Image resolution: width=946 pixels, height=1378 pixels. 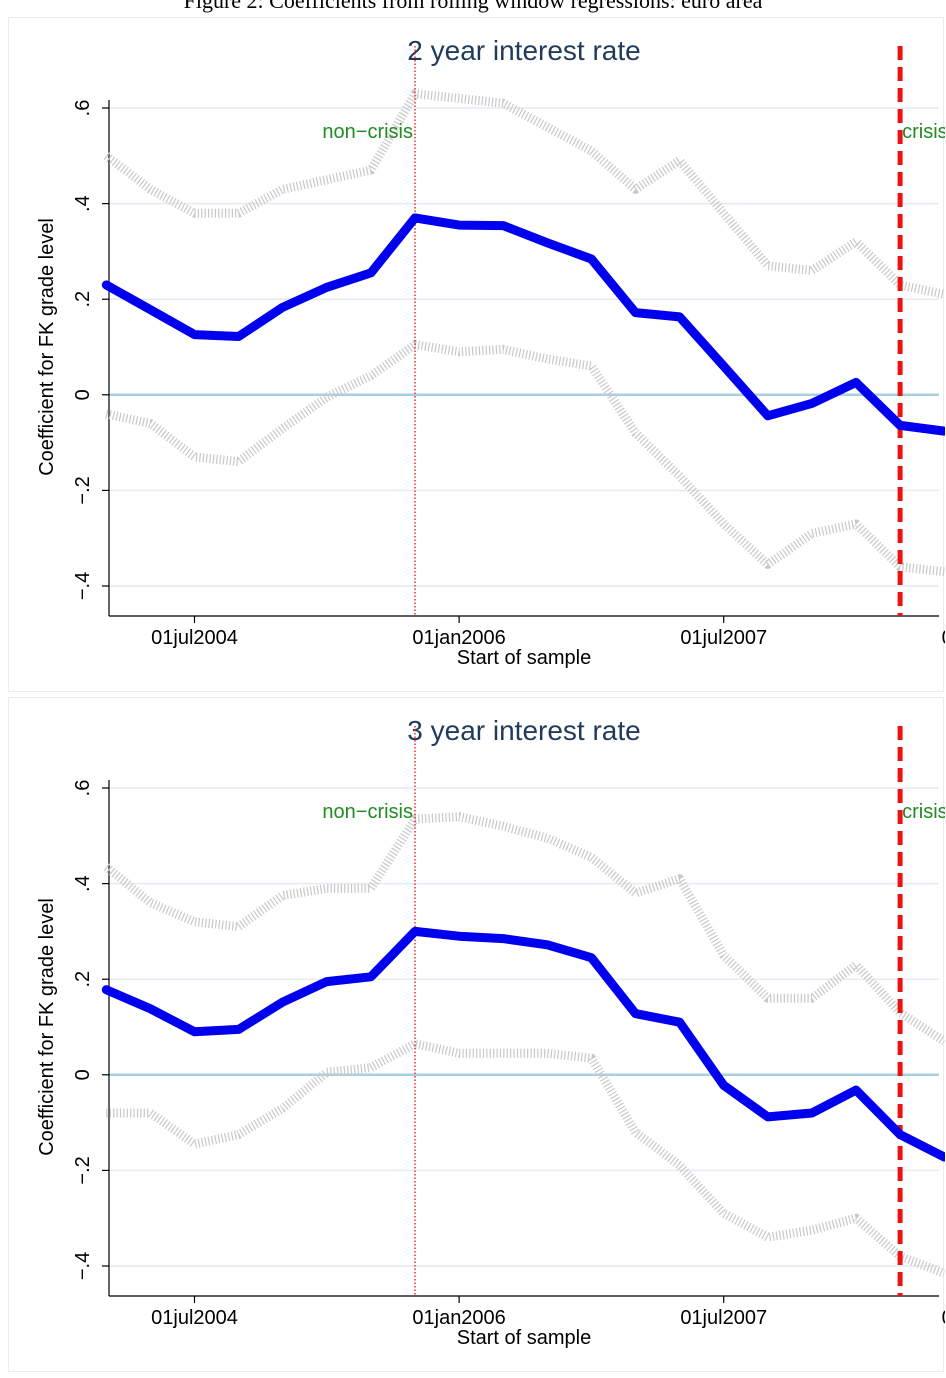 I want to click on chart-title: 2 year interest rate, so click(x=523, y=50).